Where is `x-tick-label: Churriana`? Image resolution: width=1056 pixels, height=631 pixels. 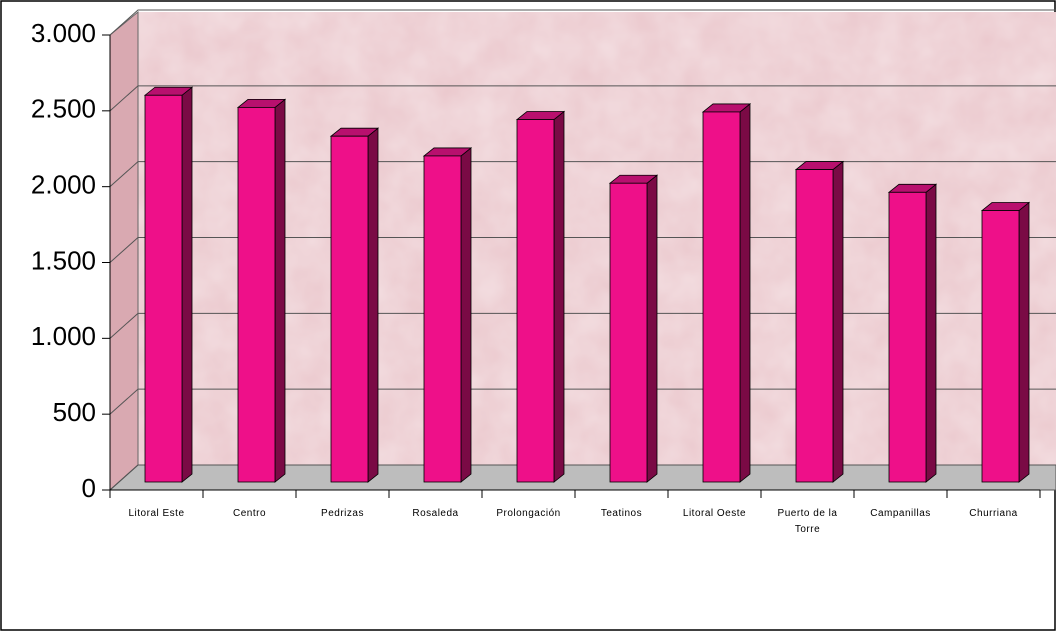 x-tick-label: Churriana is located at coordinates (993, 513).